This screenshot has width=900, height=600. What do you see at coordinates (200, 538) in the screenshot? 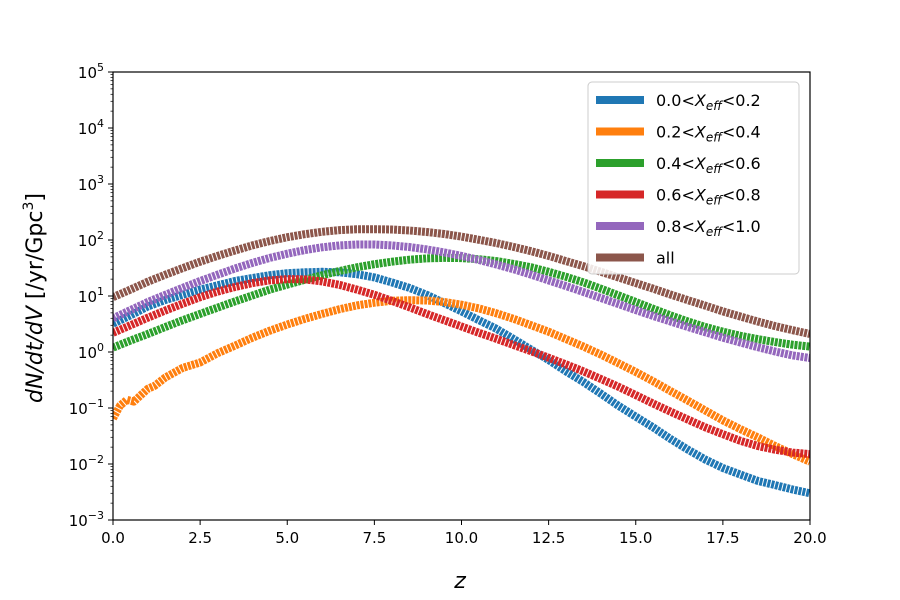
I see `x-tick-label: 2.5` at bounding box center [200, 538].